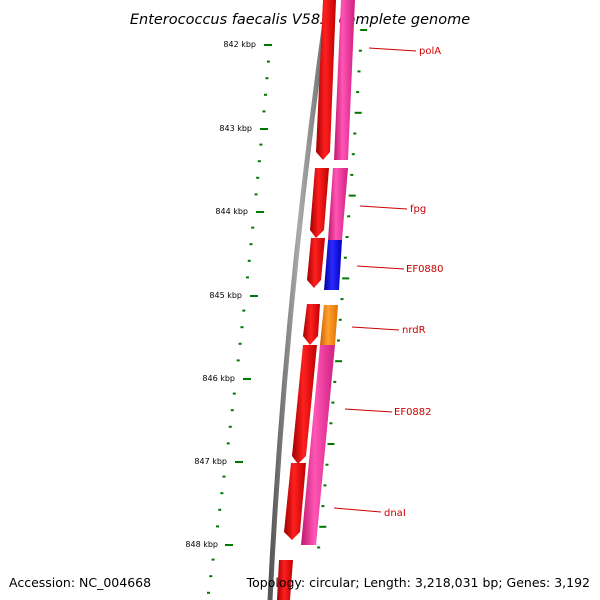  Describe the element at coordinates (413, 412) in the screenshot. I see `gene-label-EF0882: EF0882` at that location.